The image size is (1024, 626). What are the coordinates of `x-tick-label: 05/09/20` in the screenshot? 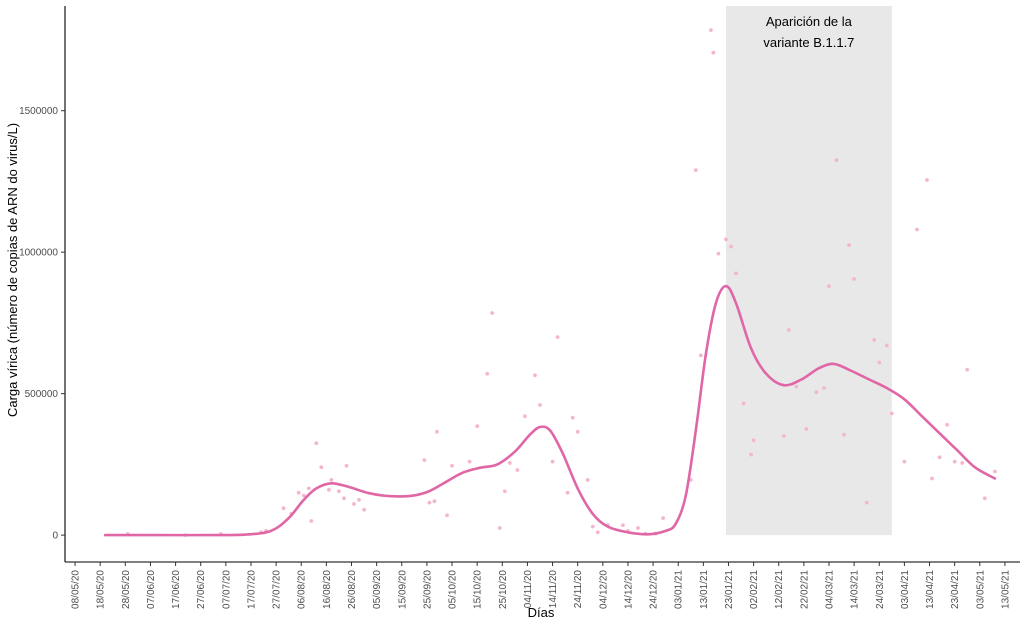 It's located at (377, 589).